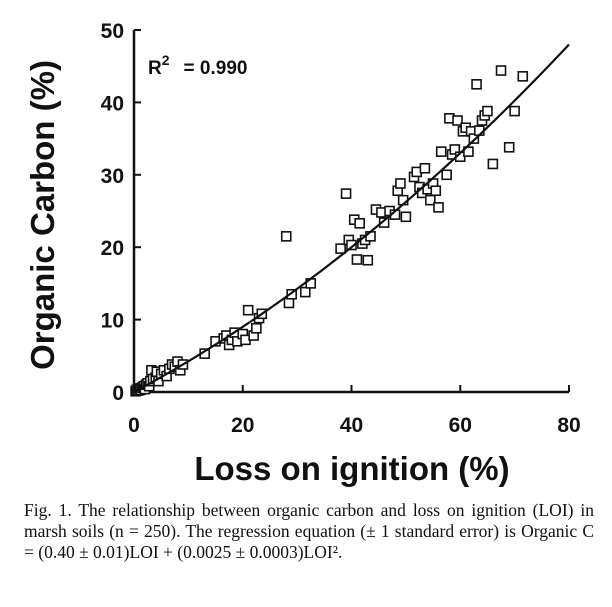  Describe the element at coordinates (112, 31) in the screenshot. I see `y-tick-label: 50` at that location.